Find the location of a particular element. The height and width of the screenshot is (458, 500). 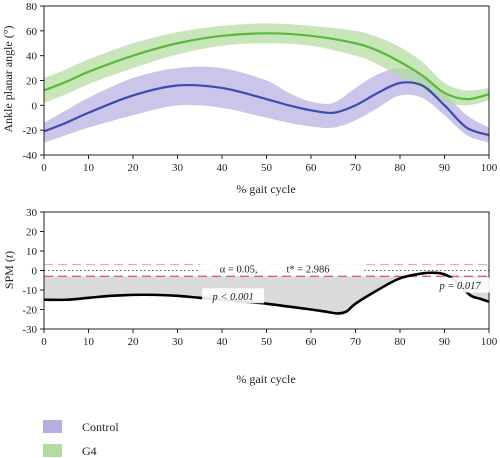

cluster-1-label-box is located at coordinates (233, 296).